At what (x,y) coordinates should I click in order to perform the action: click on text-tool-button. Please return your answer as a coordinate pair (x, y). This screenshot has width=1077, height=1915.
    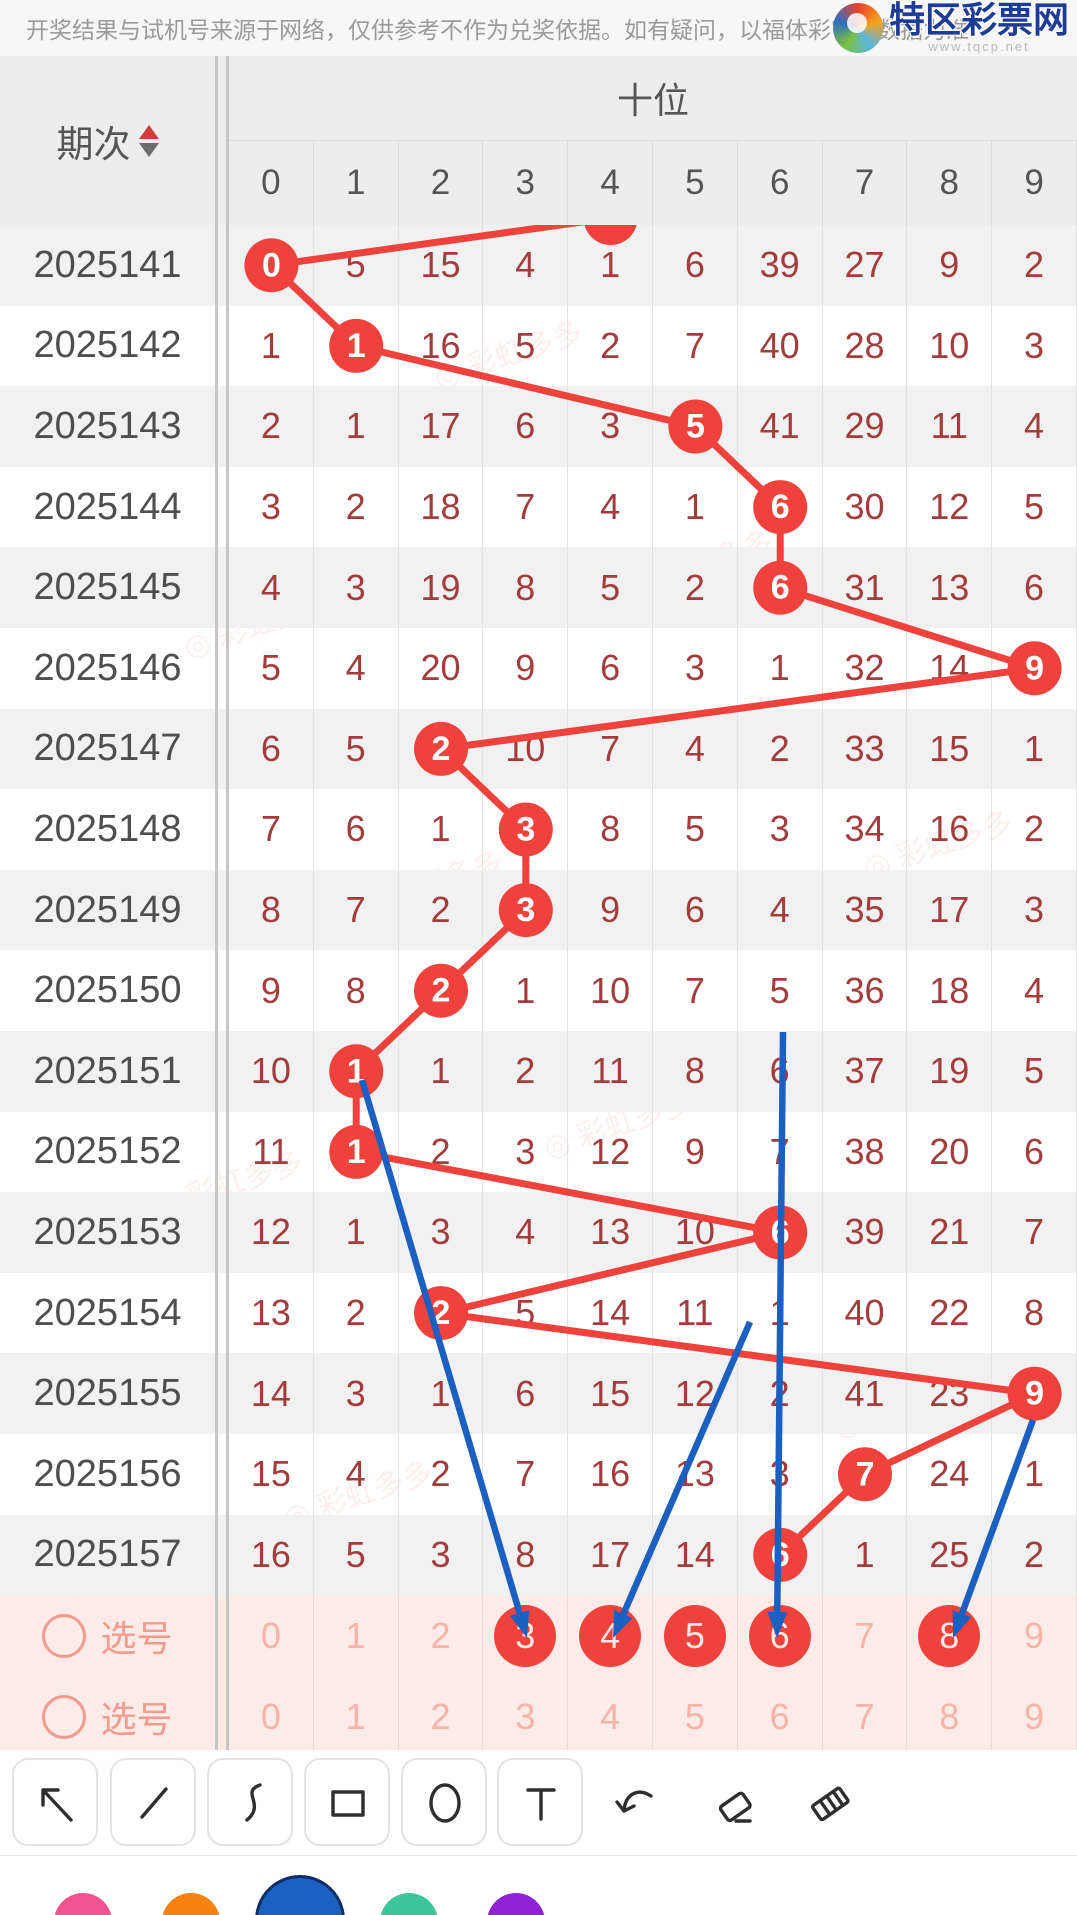
    Looking at the image, I should click on (540, 1802).